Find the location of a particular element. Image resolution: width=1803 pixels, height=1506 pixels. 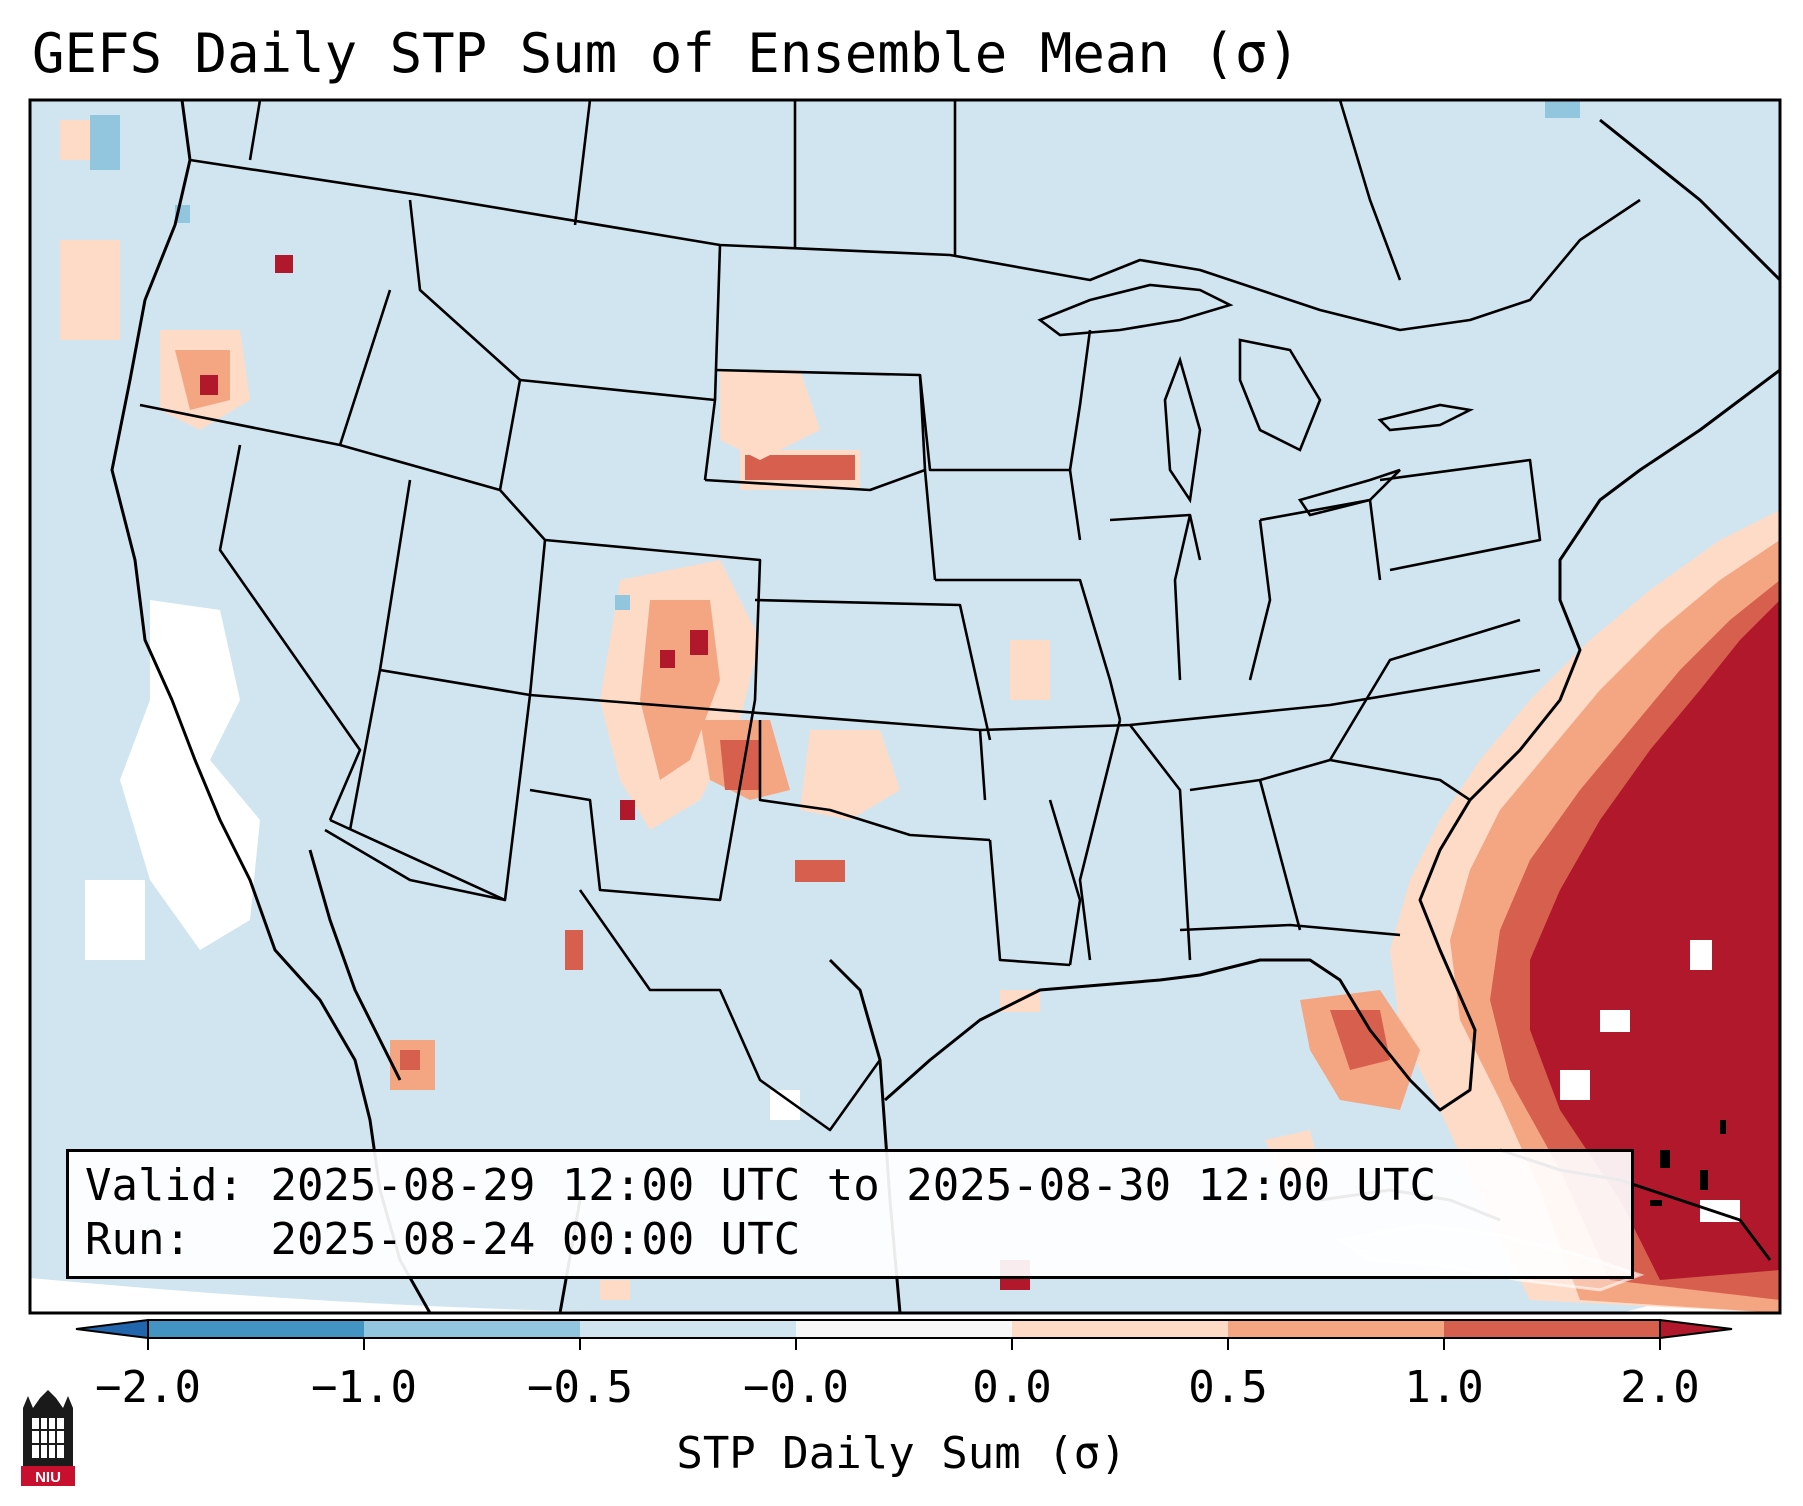

logo-text: NIU is located at coordinates (48, 1477).